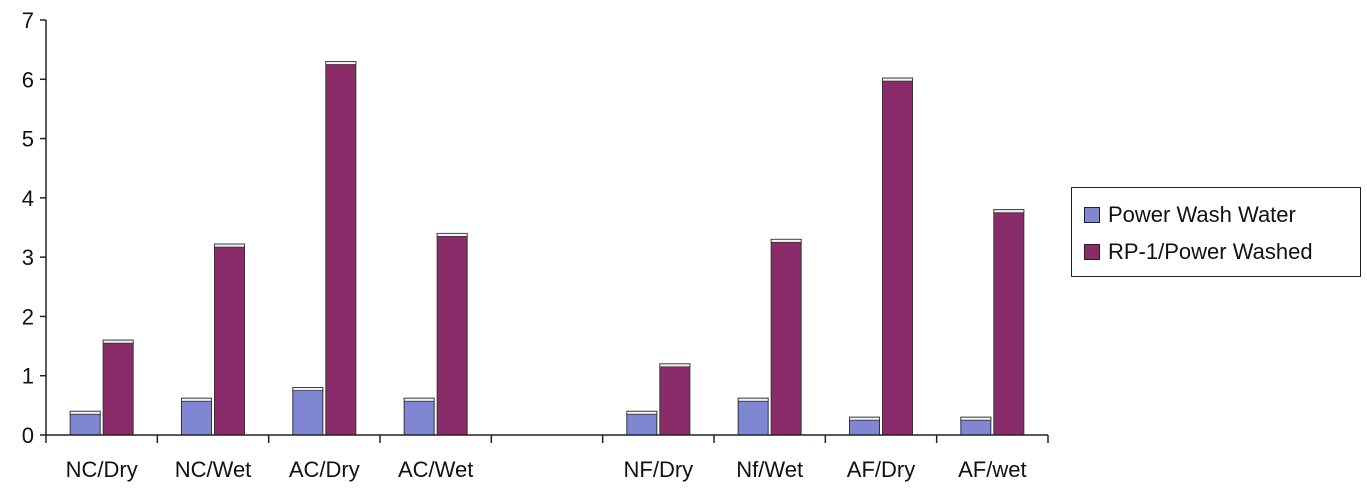  I want to click on x-tick-label: Nf/Wet, so click(769, 469).